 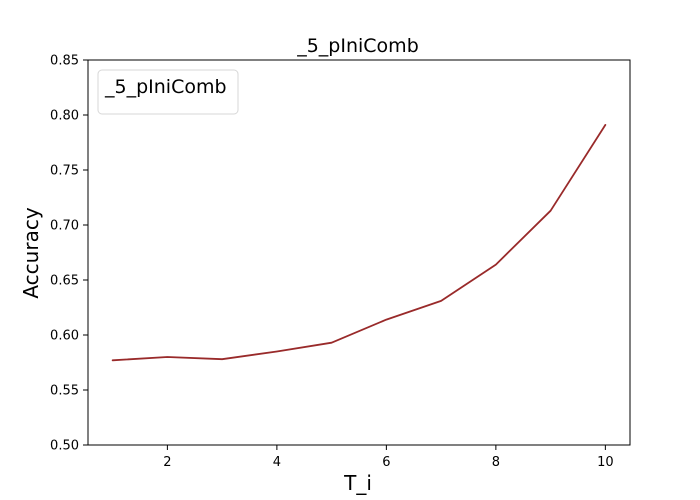 What do you see at coordinates (496, 462) in the screenshot?
I see `x-tick-label: 8` at bounding box center [496, 462].